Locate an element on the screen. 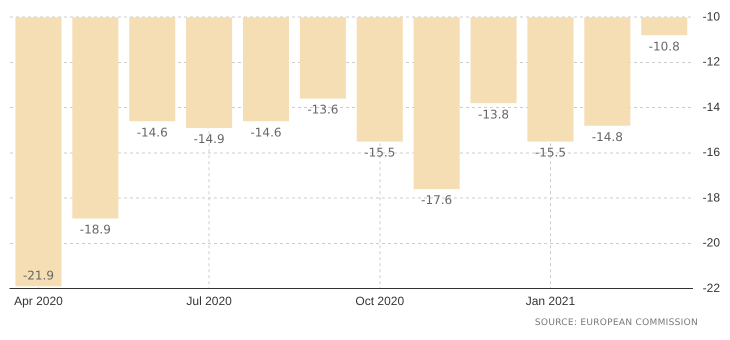 The height and width of the screenshot is (340, 730). x-tick-label: Oct 2020 is located at coordinates (379, 301).